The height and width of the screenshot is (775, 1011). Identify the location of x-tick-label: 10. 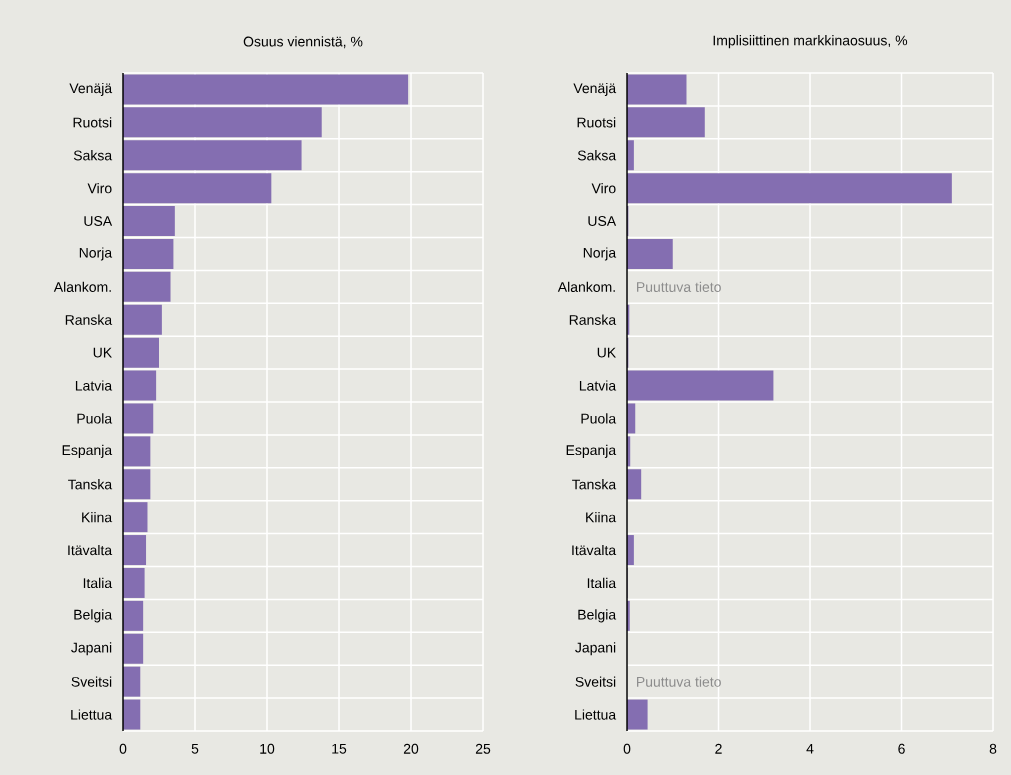
(267, 748).